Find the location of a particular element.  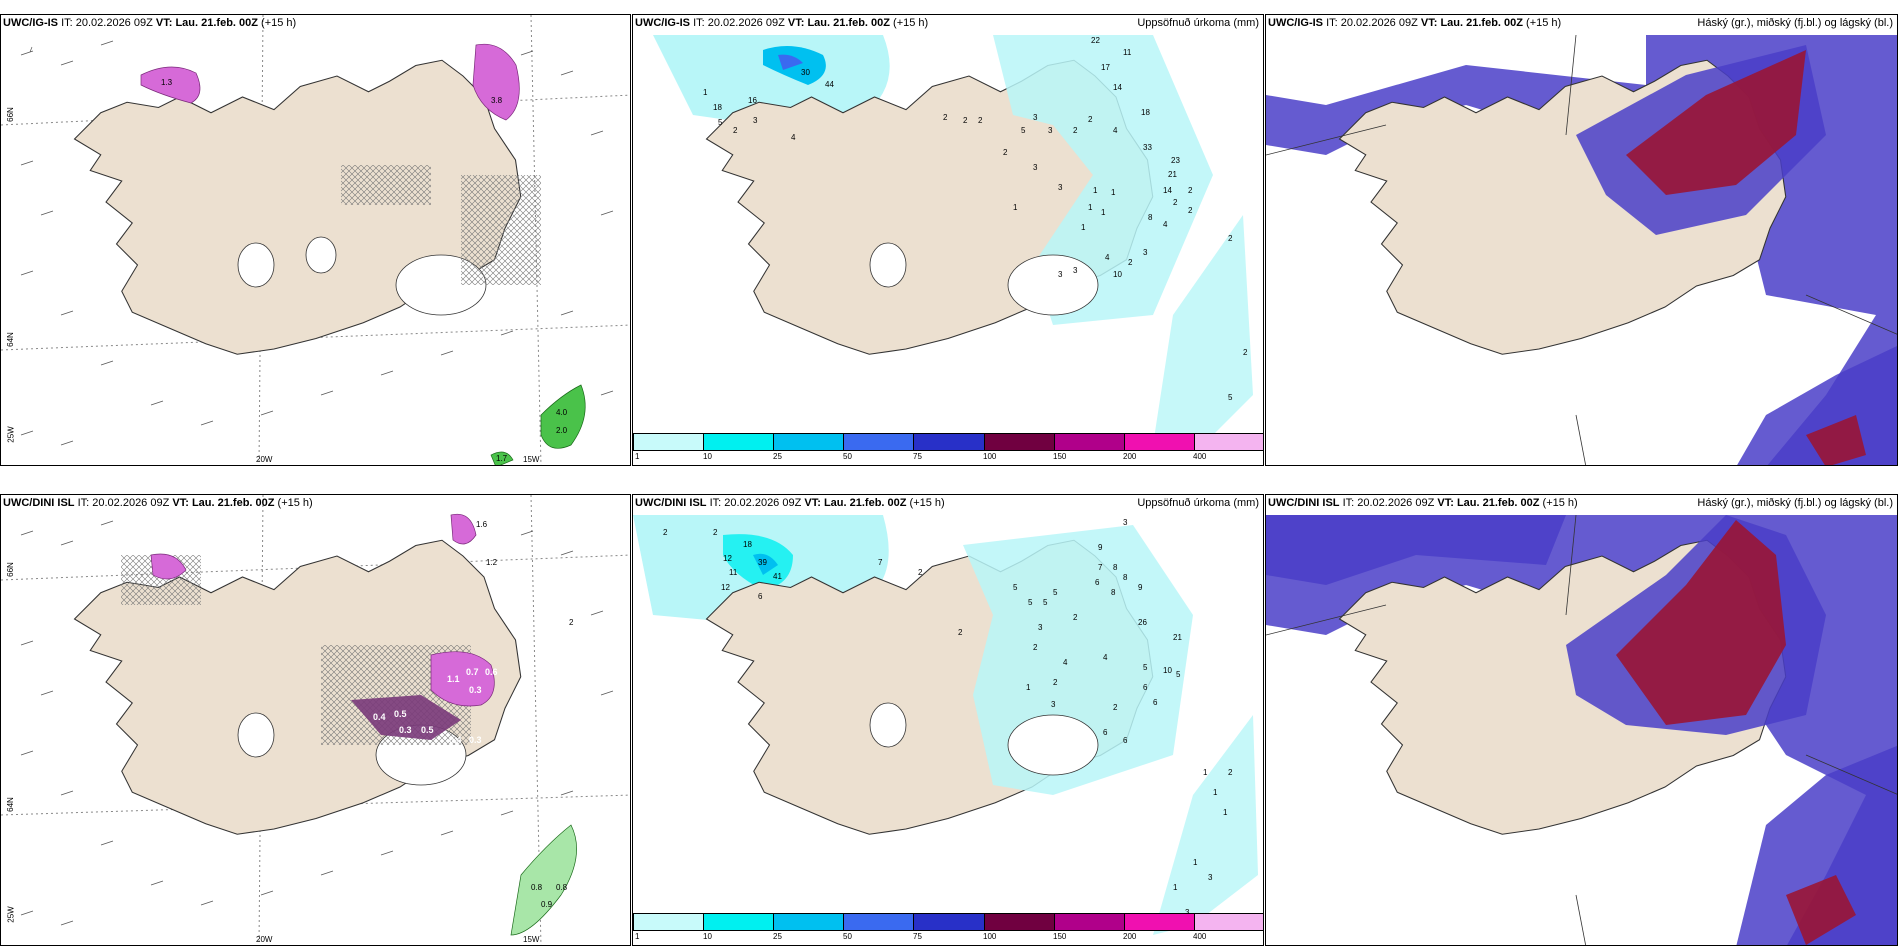

wind-value: 2.0 is located at coordinates (562, 430).